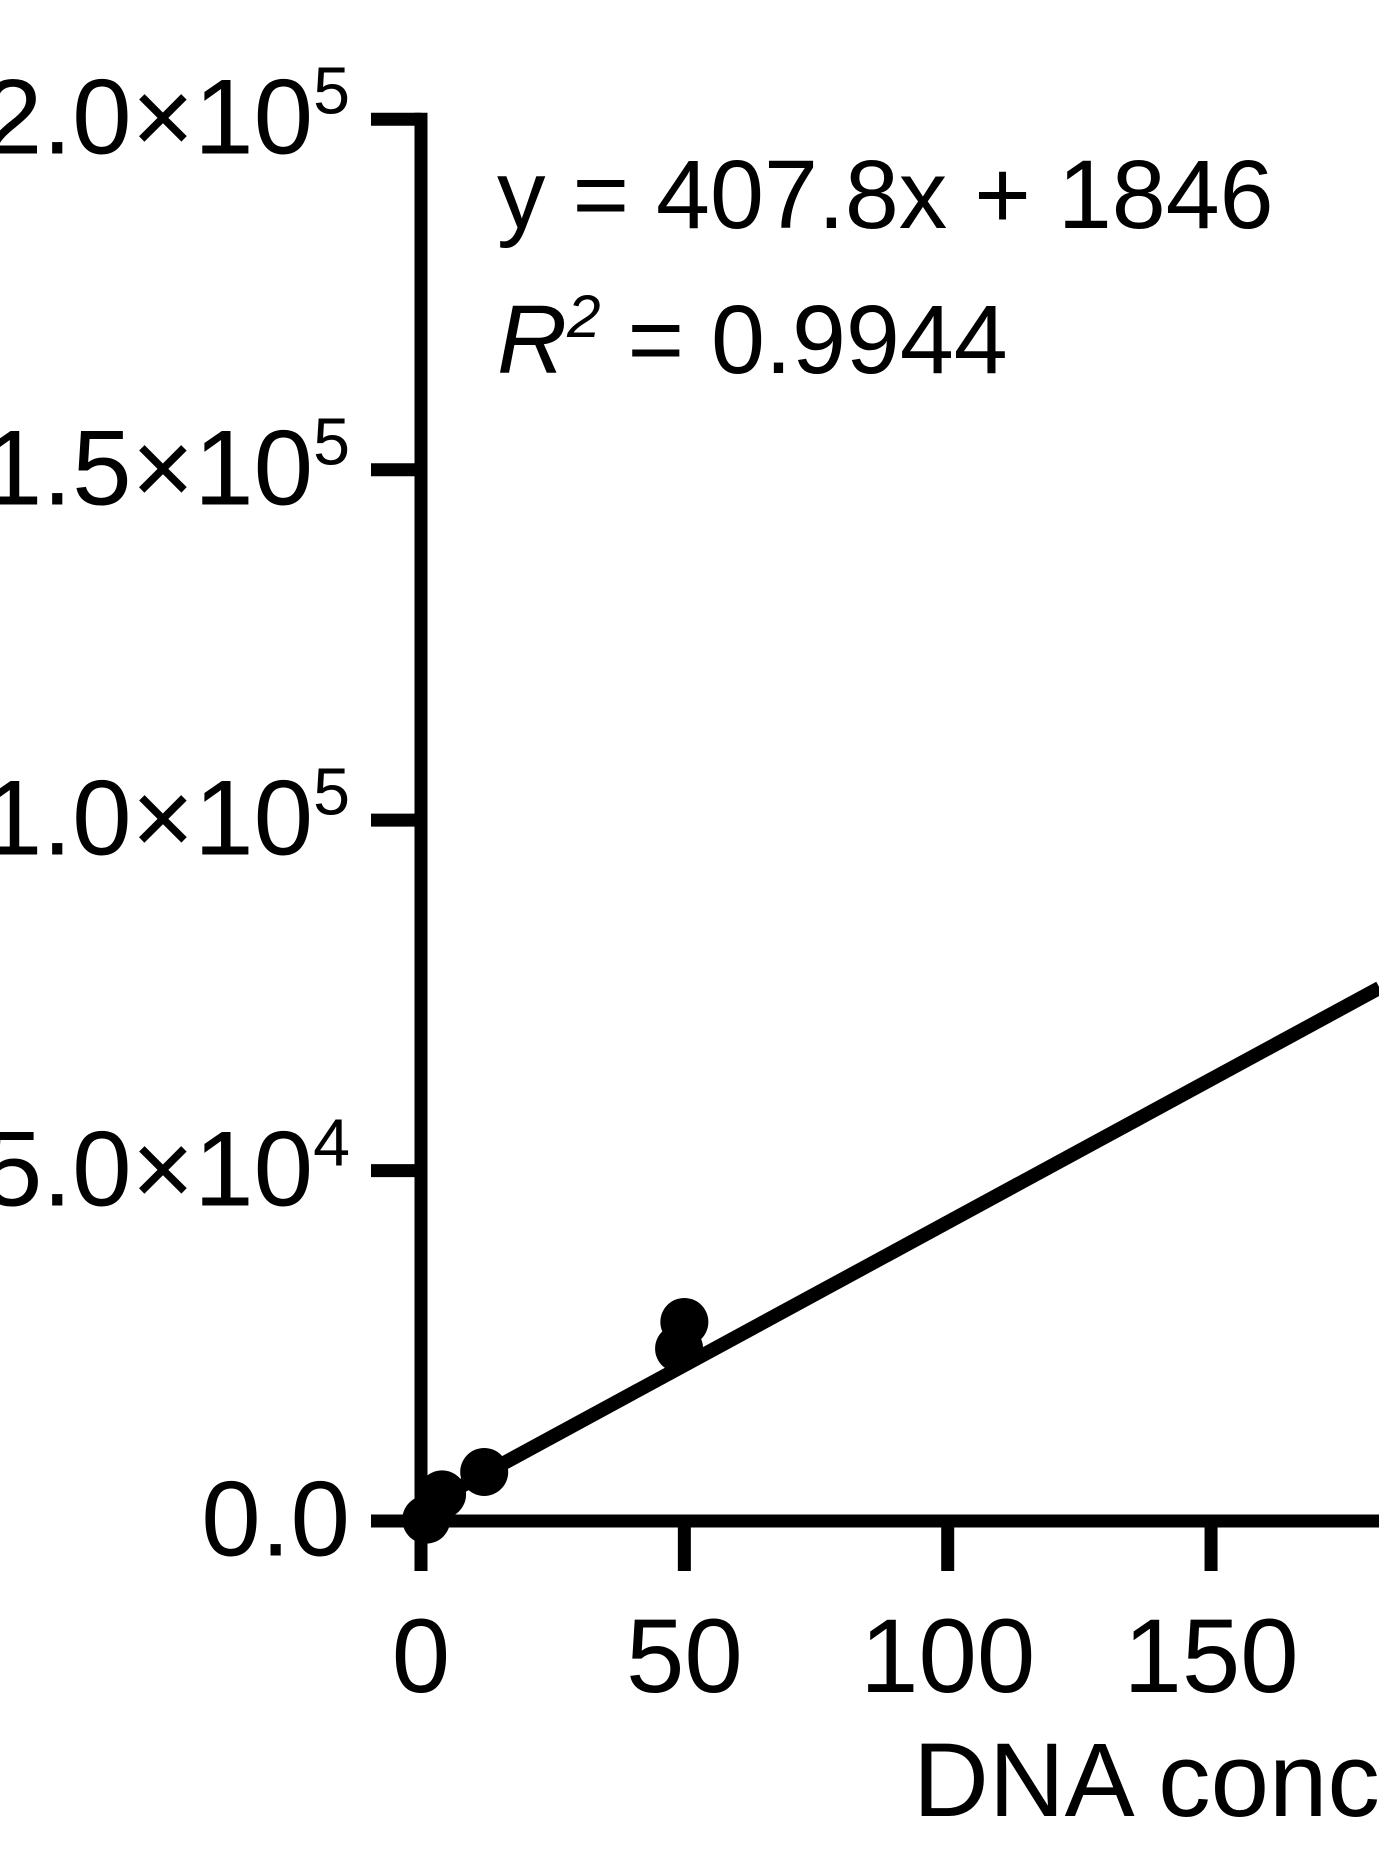 This screenshot has width=1379, height=1876. What do you see at coordinates (157, 467) in the screenshot?
I see `y-tick-label-base: 1.5×10` at bounding box center [157, 467].